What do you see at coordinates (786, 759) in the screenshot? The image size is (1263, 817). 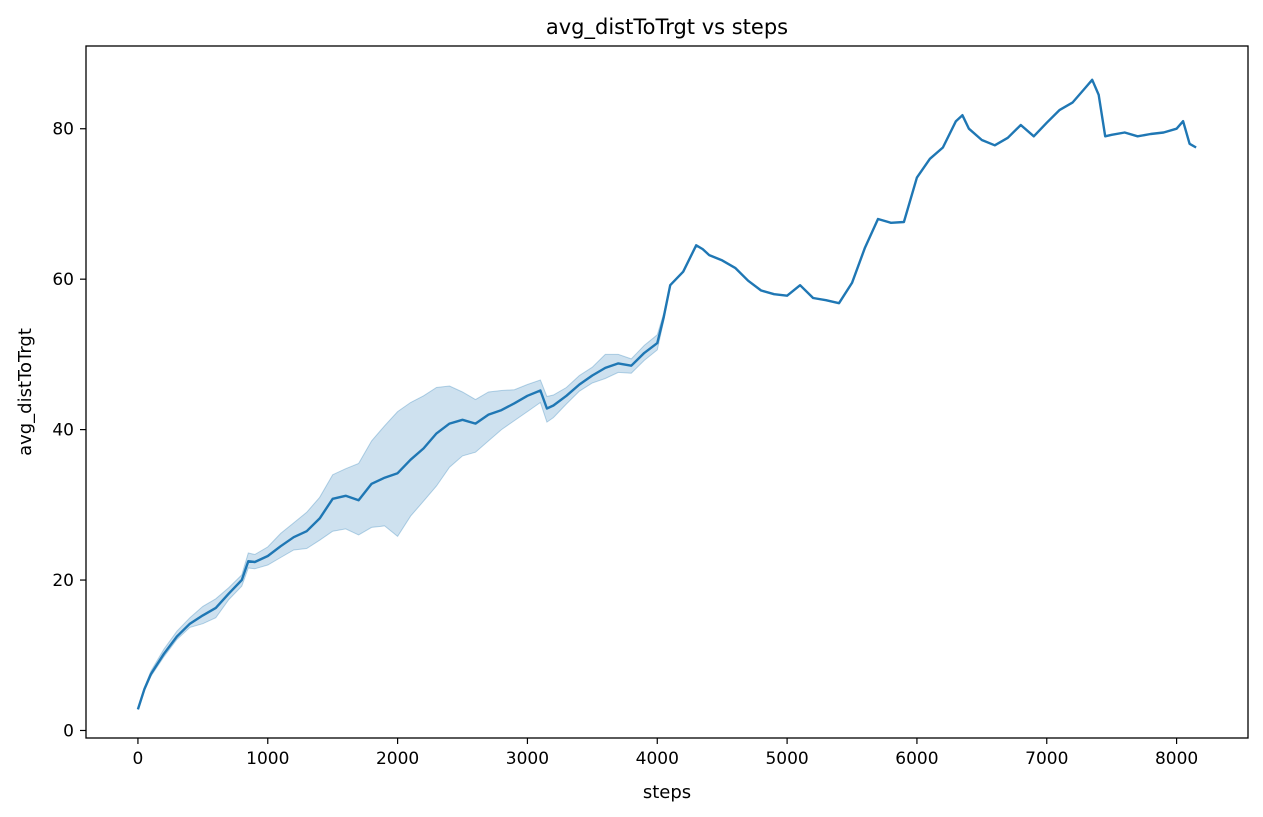 I see `x-tick-label: 5000` at bounding box center [786, 759].